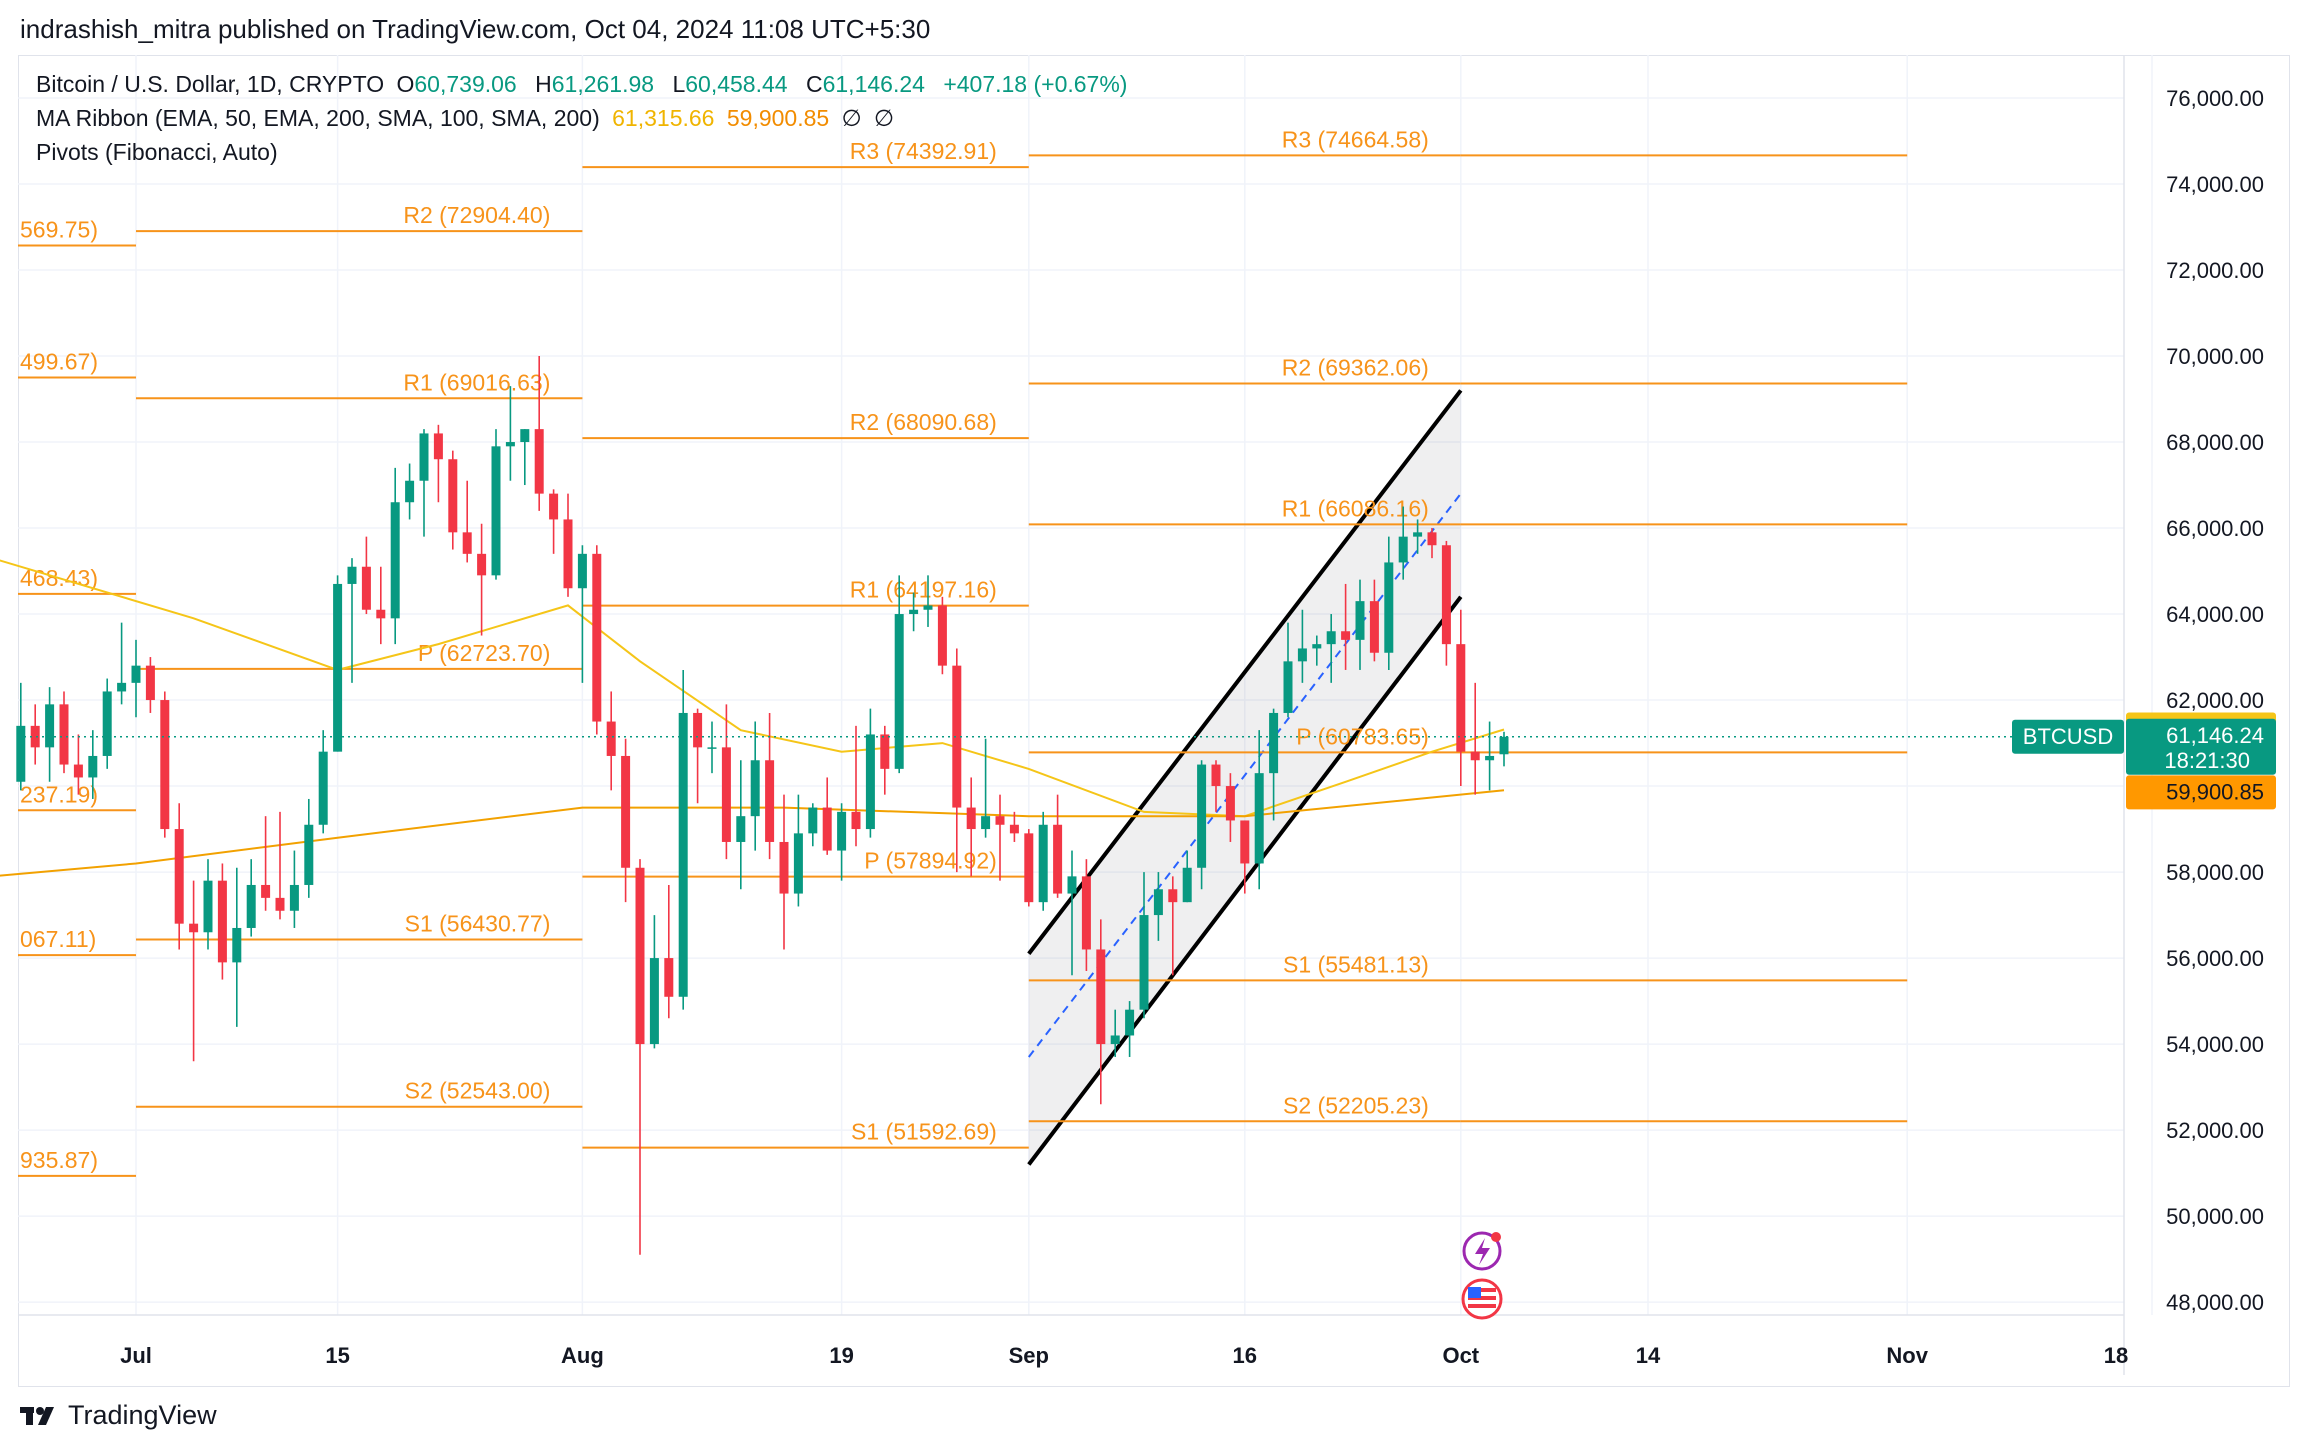 The height and width of the screenshot is (1452, 2304). I want to click on ma200-price-tag-text: 59,900.85, so click(2215, 791).